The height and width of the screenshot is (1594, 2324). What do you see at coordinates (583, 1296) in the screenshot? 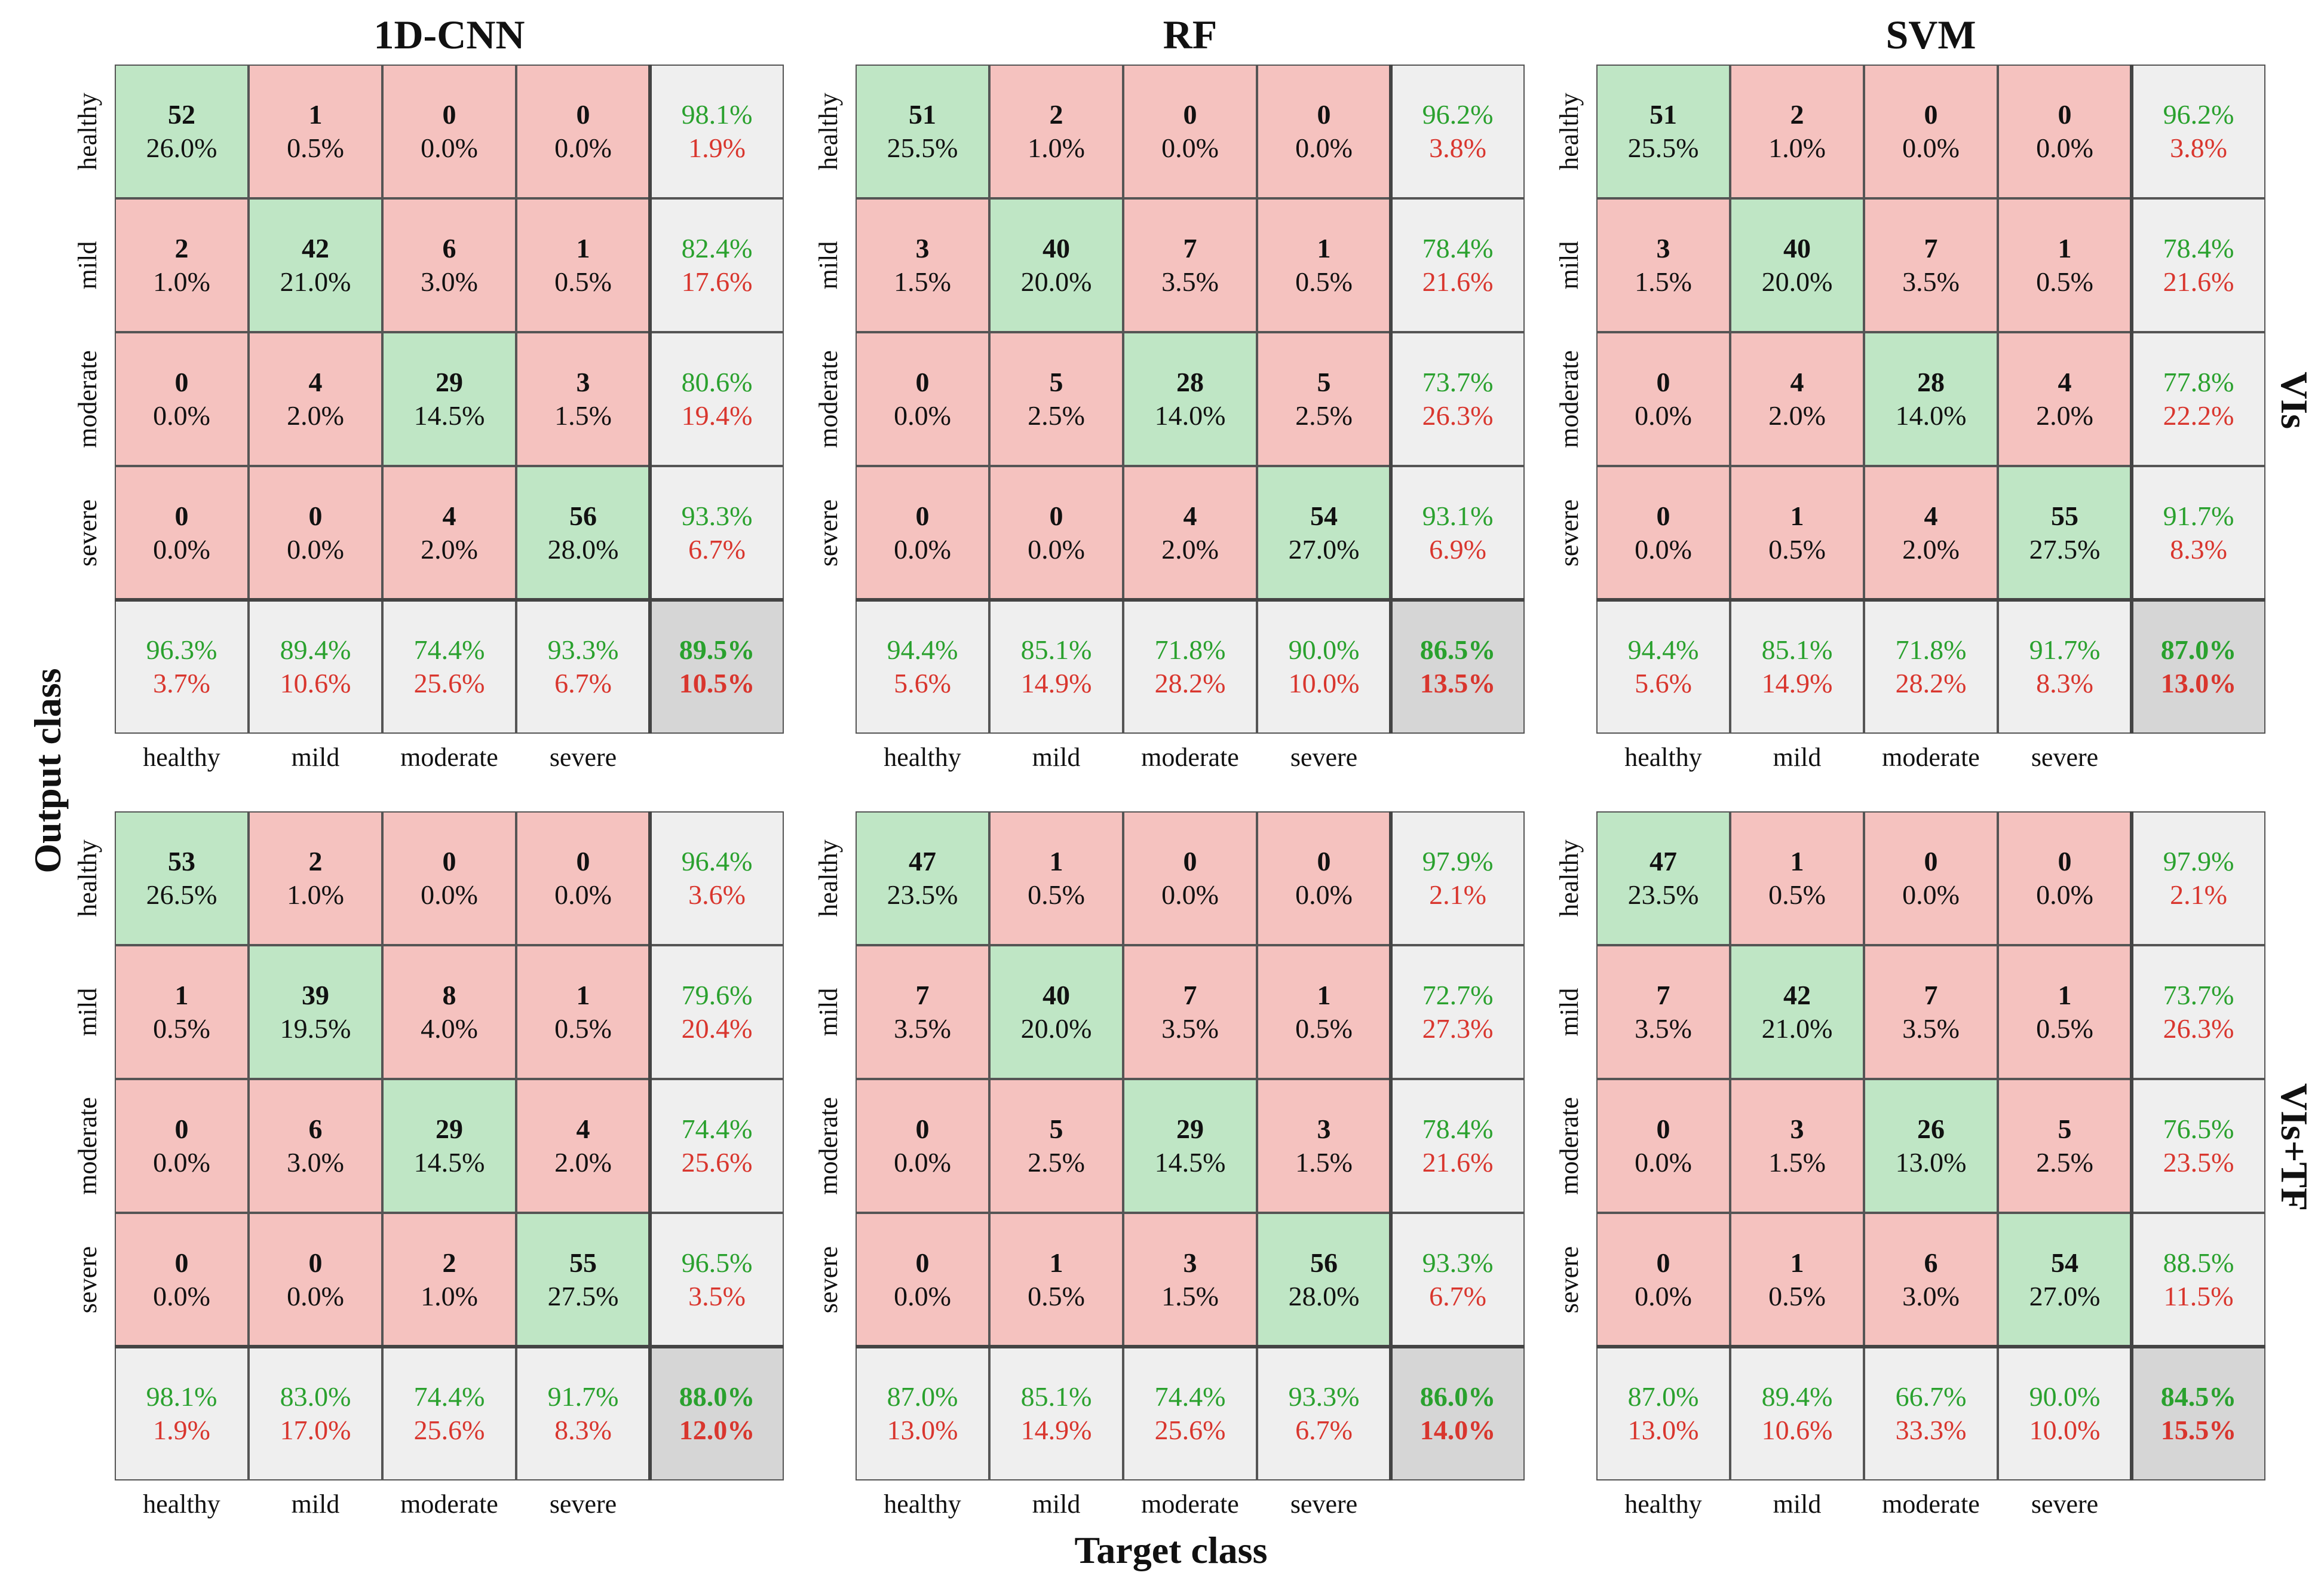
I see `cell-percent: 27.5%` at bounding box center [583, 1296].